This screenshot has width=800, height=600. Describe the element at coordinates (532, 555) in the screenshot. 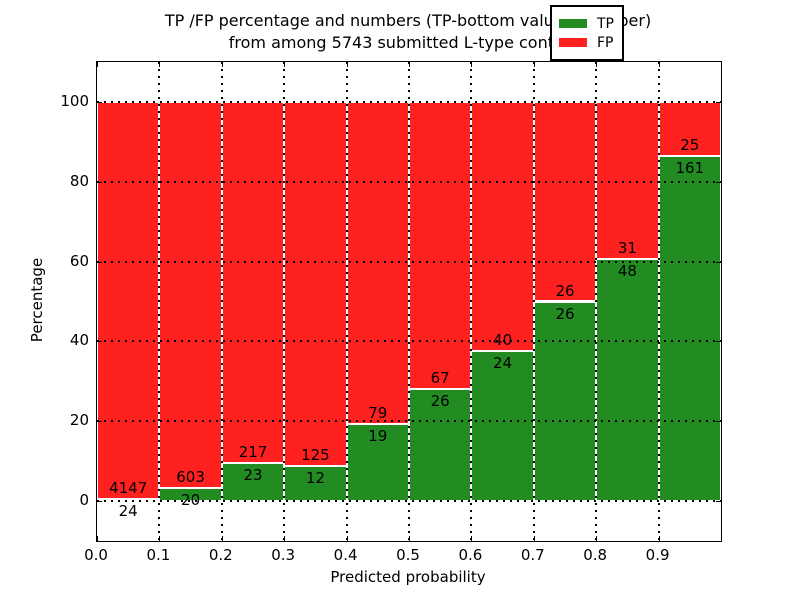

I see `x-tick-label: 0.7` at that location.